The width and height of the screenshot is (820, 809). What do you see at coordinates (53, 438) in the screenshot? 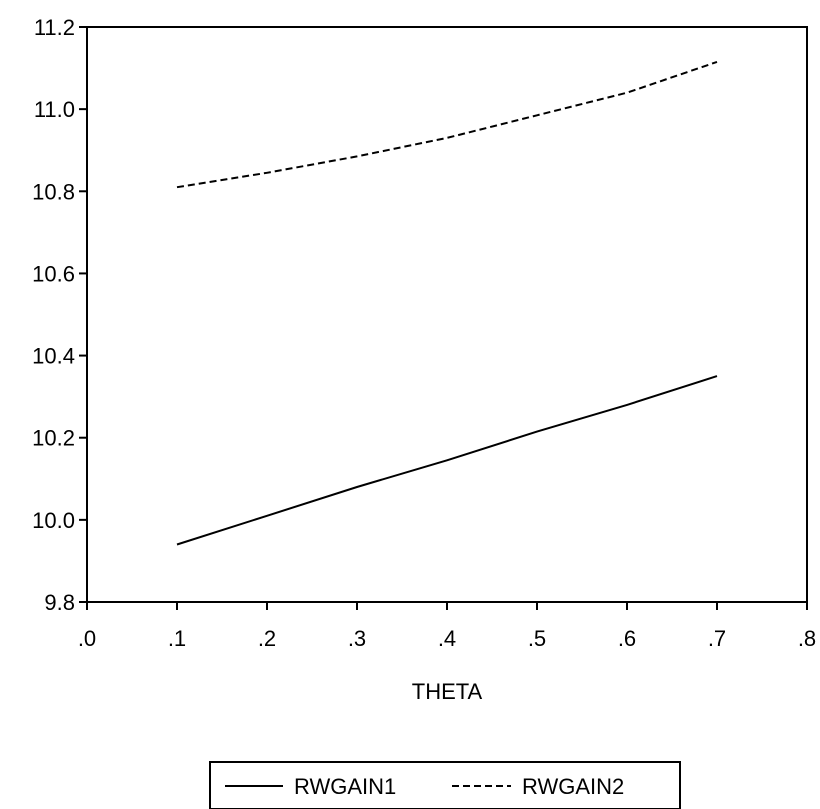
I see `y-tick-label: 10.2` at bounding box center [53, 438].